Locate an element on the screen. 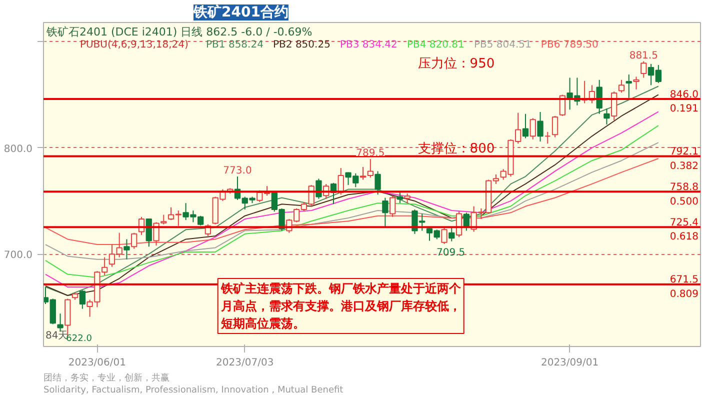 This screenshot has height=395, width=702. y-tick-label: 800.0 is located at coordinates (18, 149).